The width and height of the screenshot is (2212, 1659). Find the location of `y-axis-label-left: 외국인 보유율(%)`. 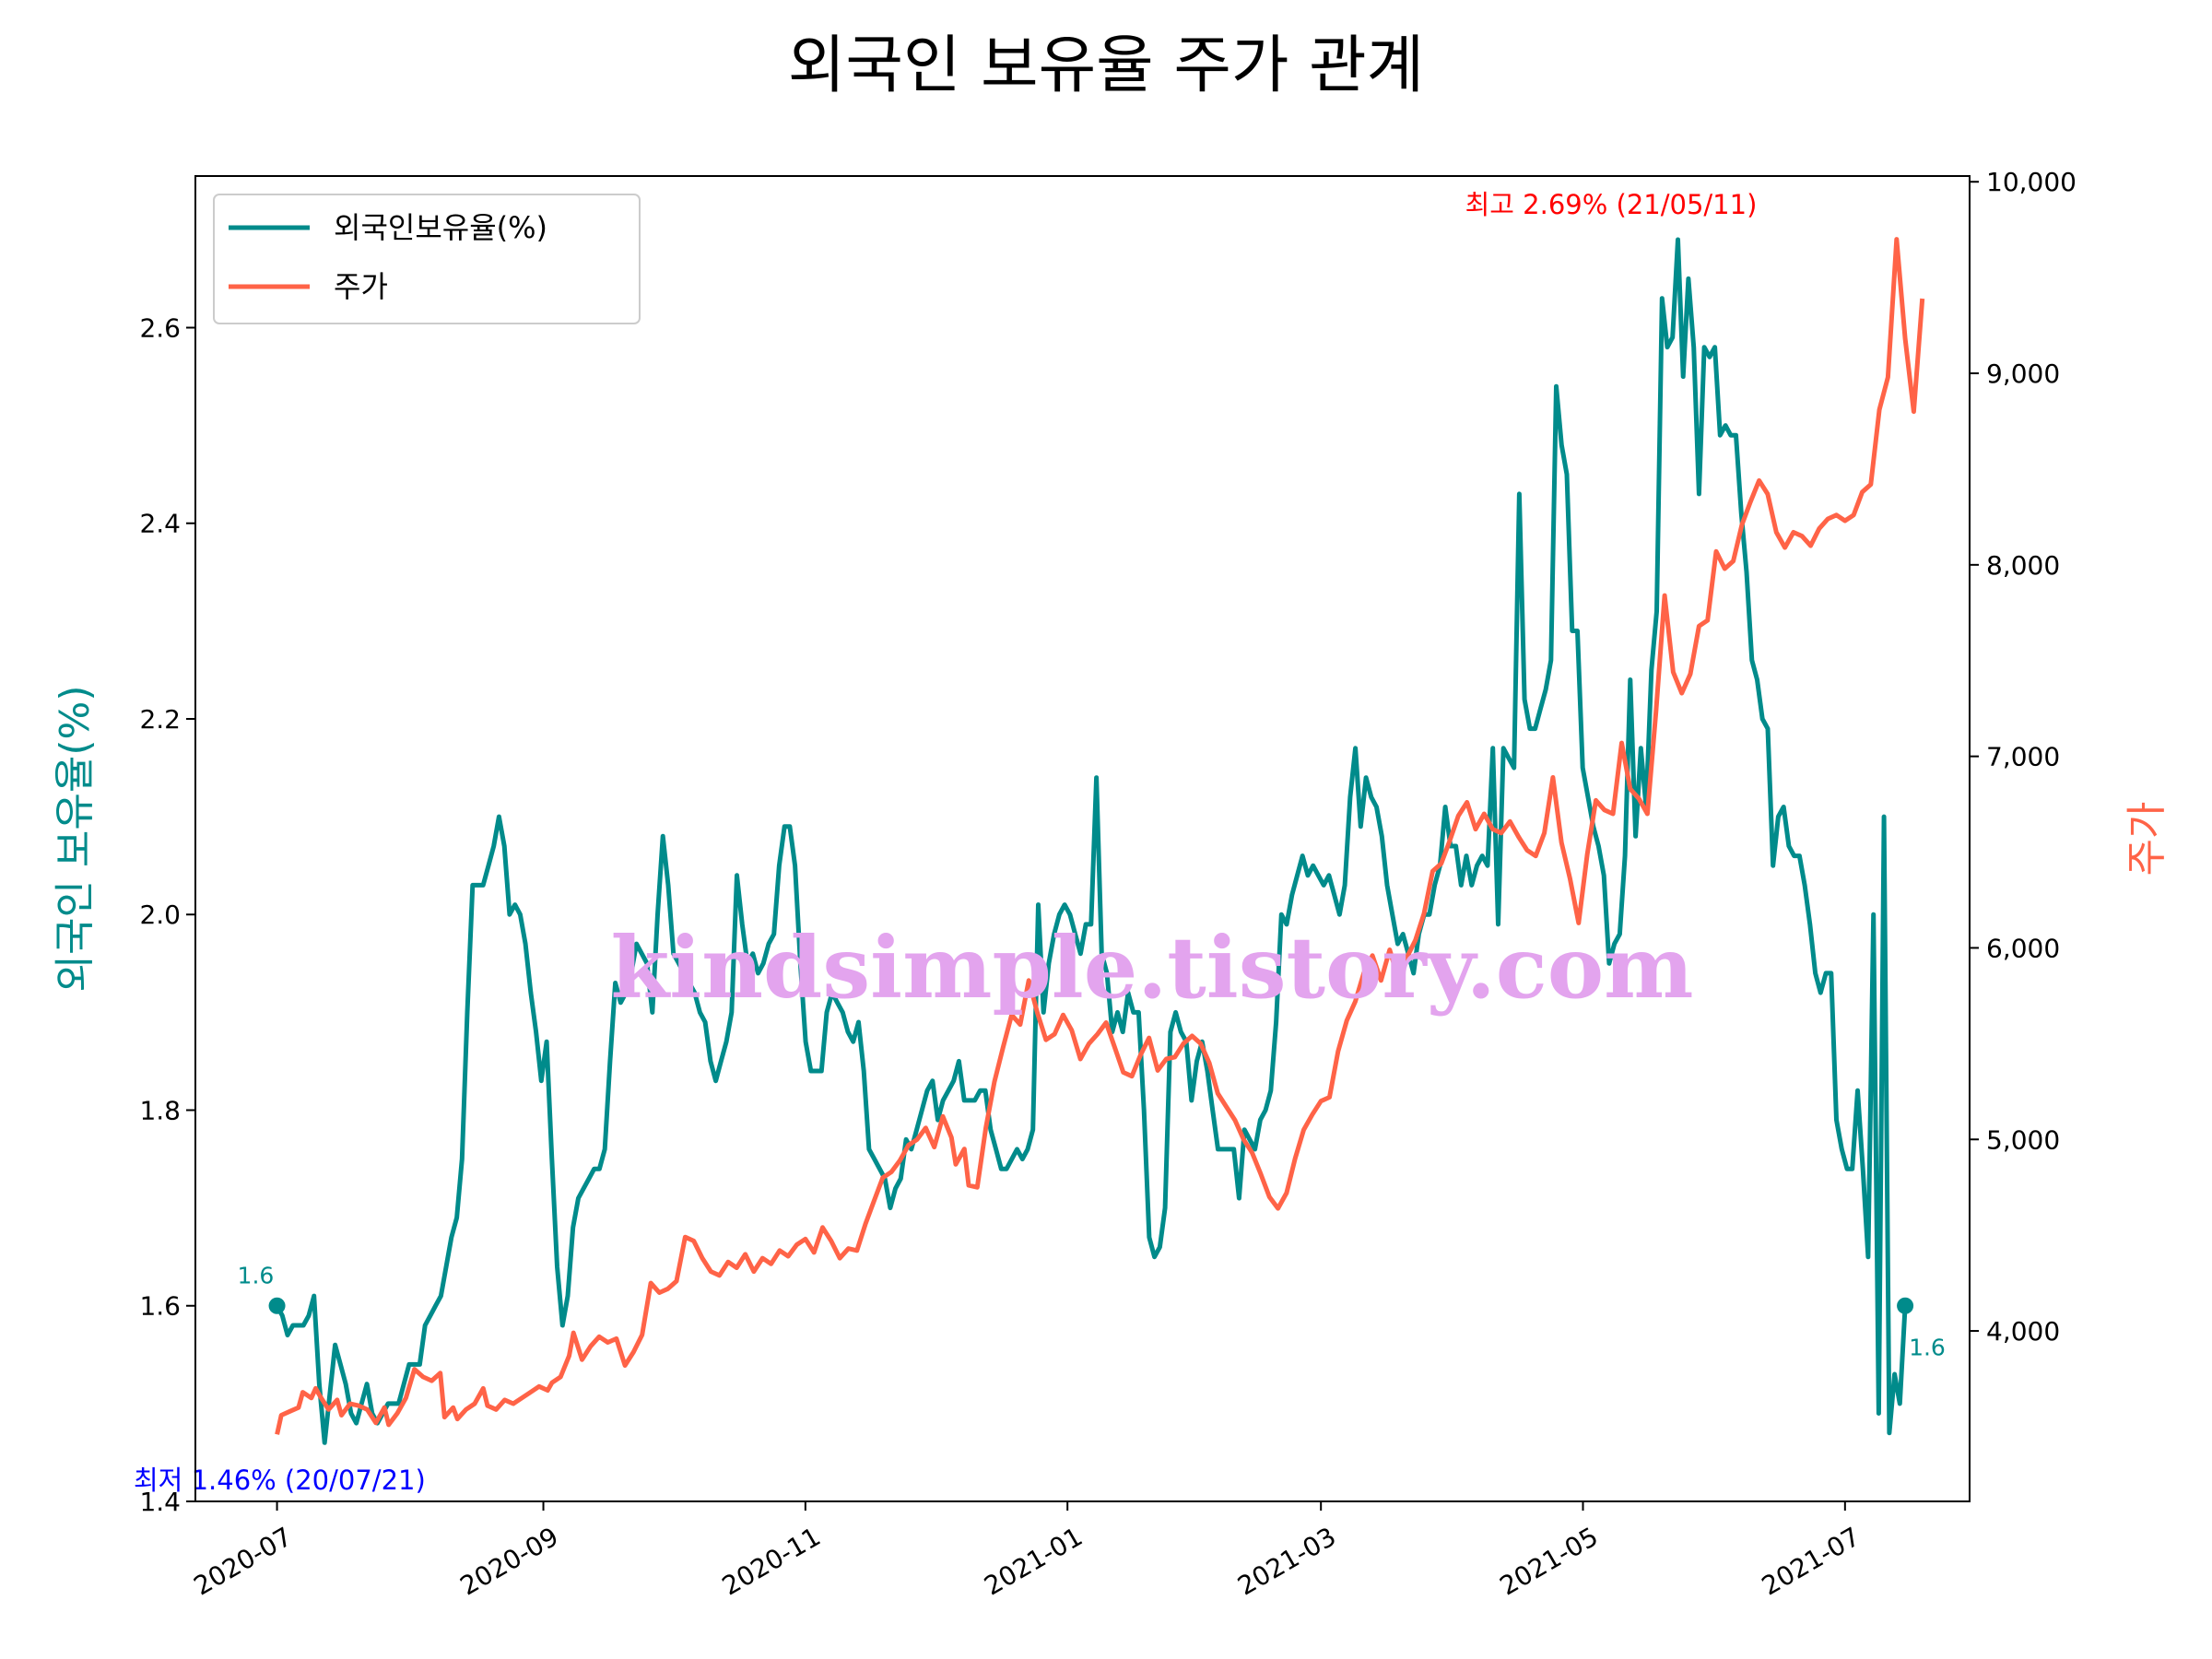

y-axis-label-left: 외국인 보유율(%) is located at coordinates (75, 838).